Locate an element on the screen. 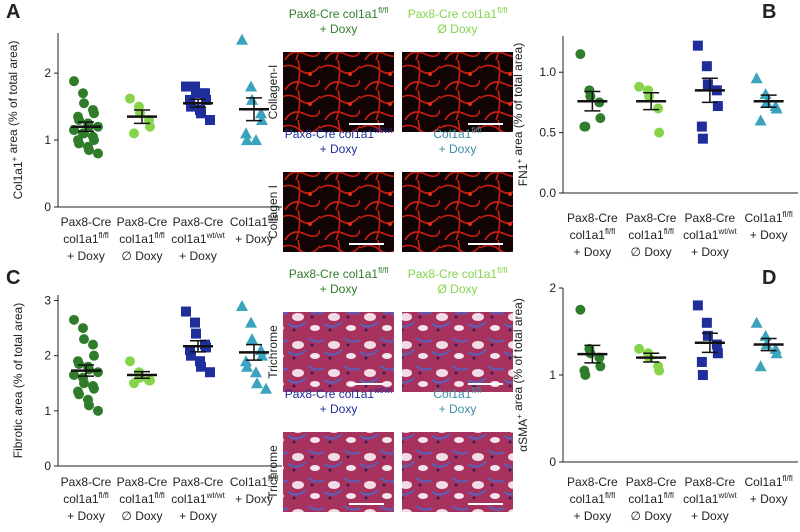 The image size is (800, 532). micrograph-label: Col1a1fl/fl is located at coordinates (457, 133).